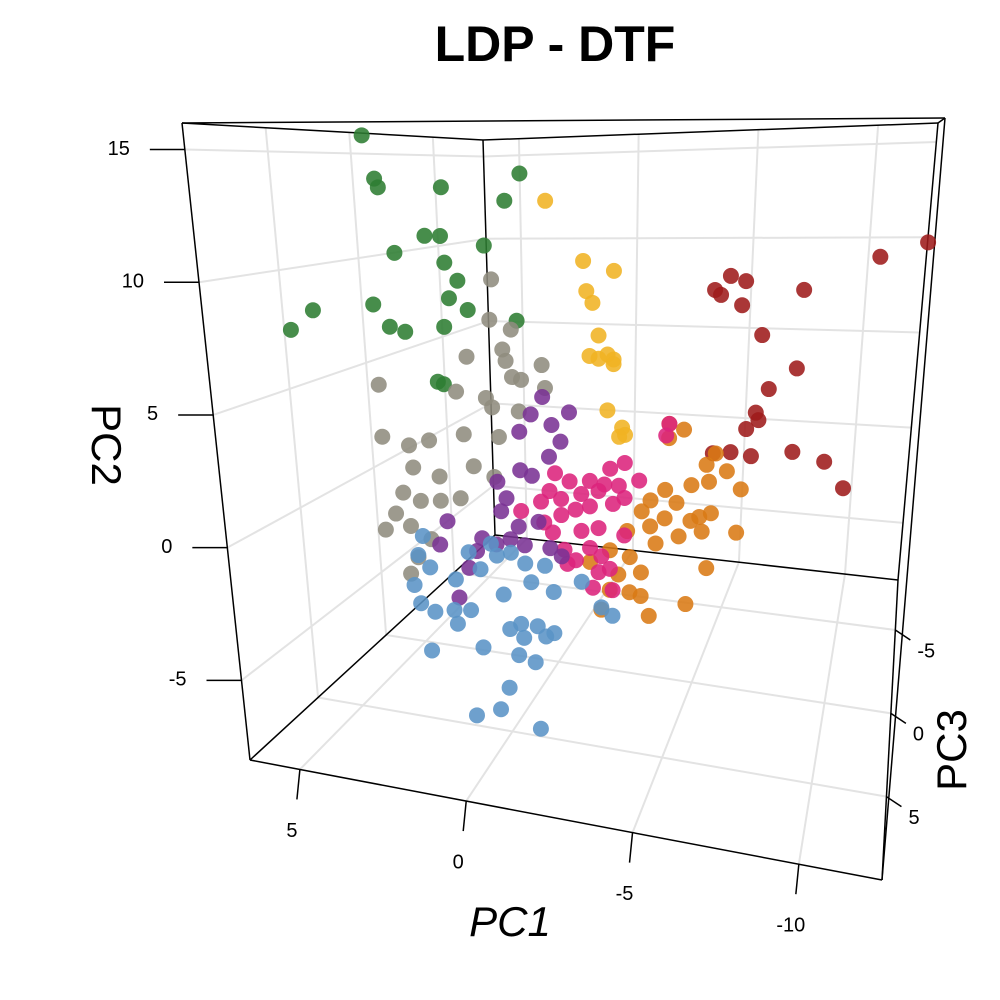 The image size is (1000, 1000). I want to click on x-tick-label: 0, so click(458, 862).